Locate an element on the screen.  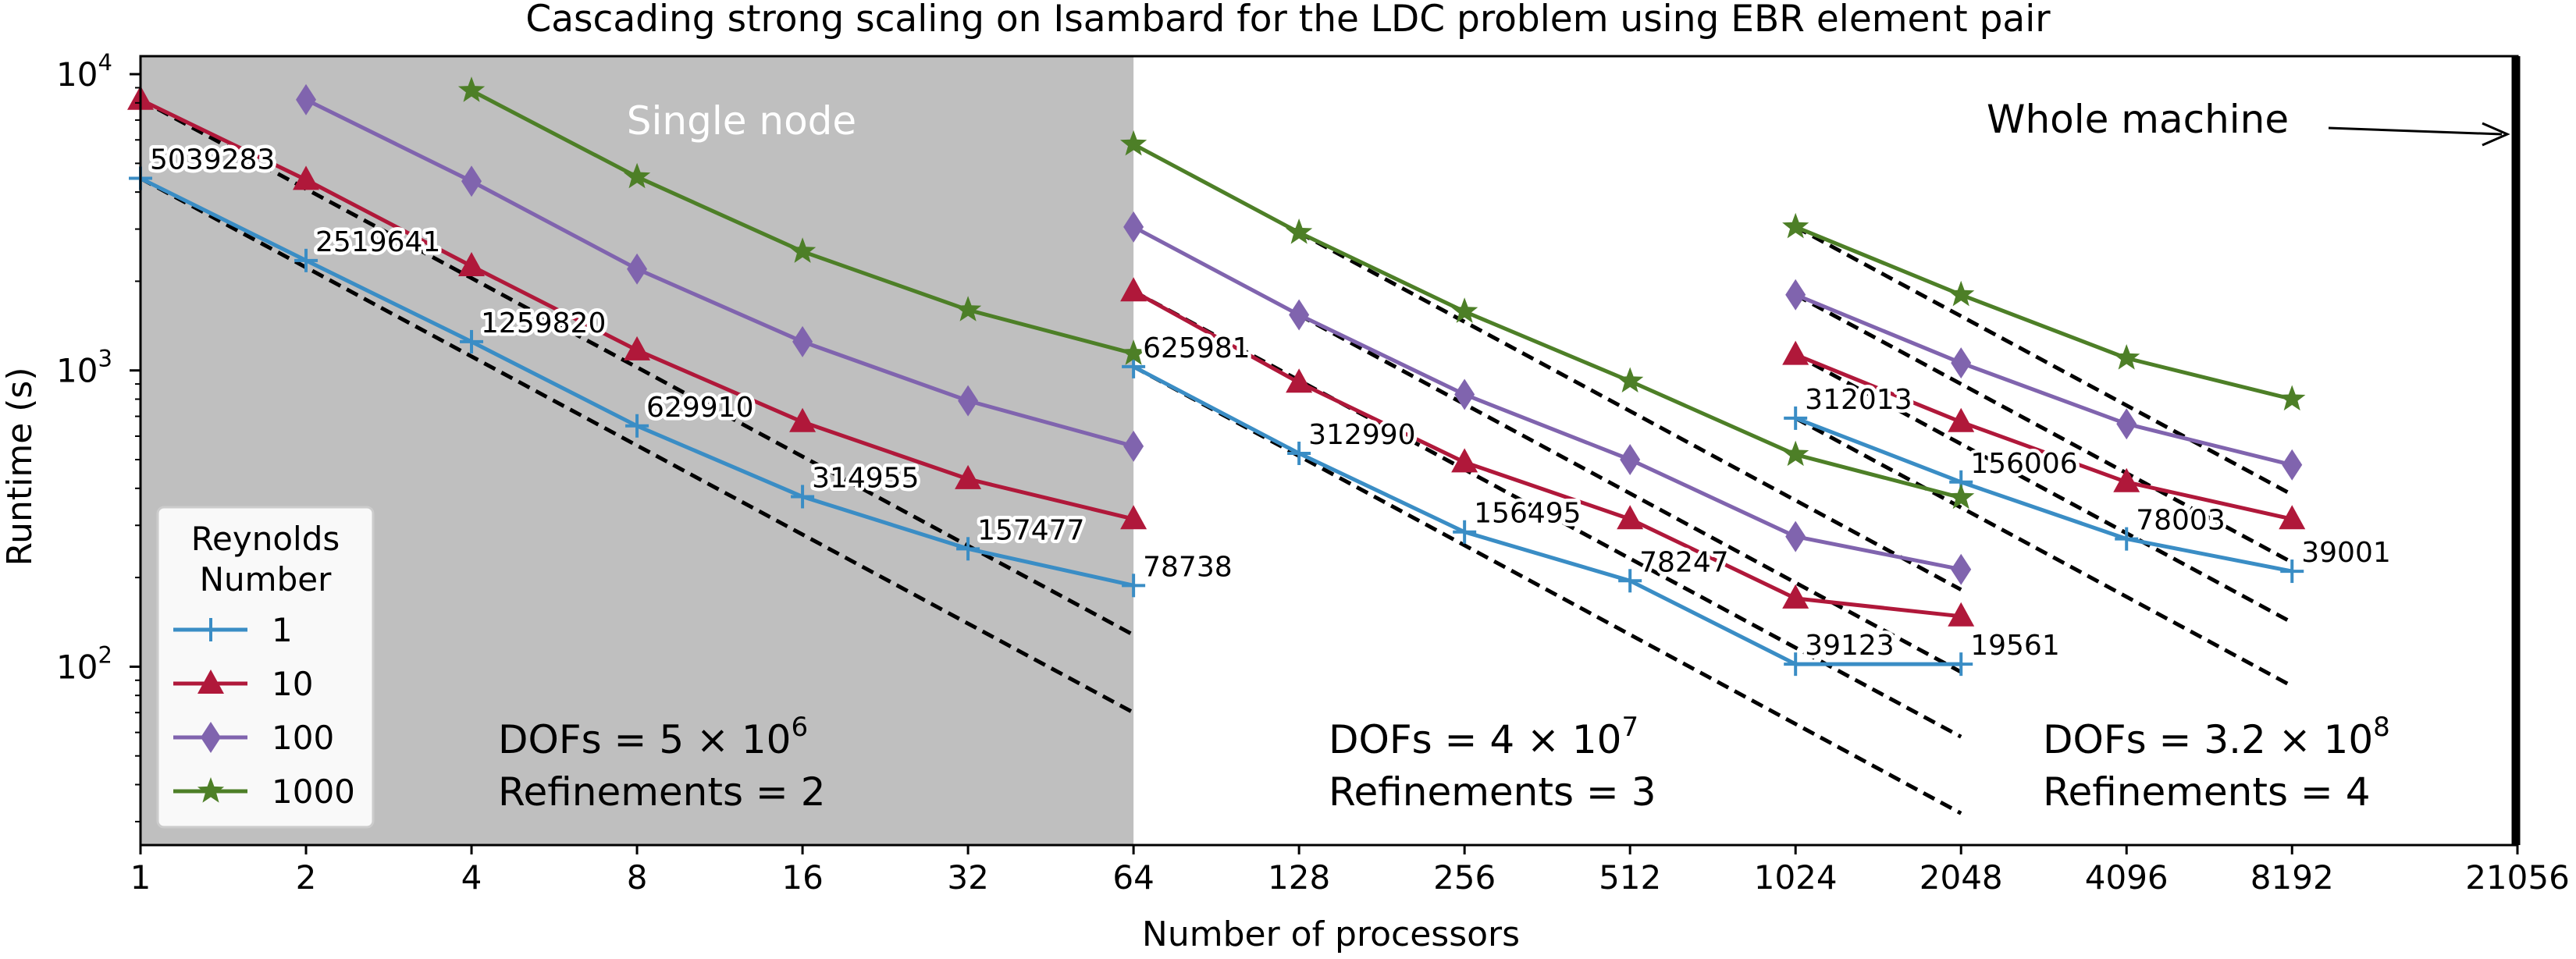
y-tick-label-base-0: 10 is located at coordinates (77, 667).